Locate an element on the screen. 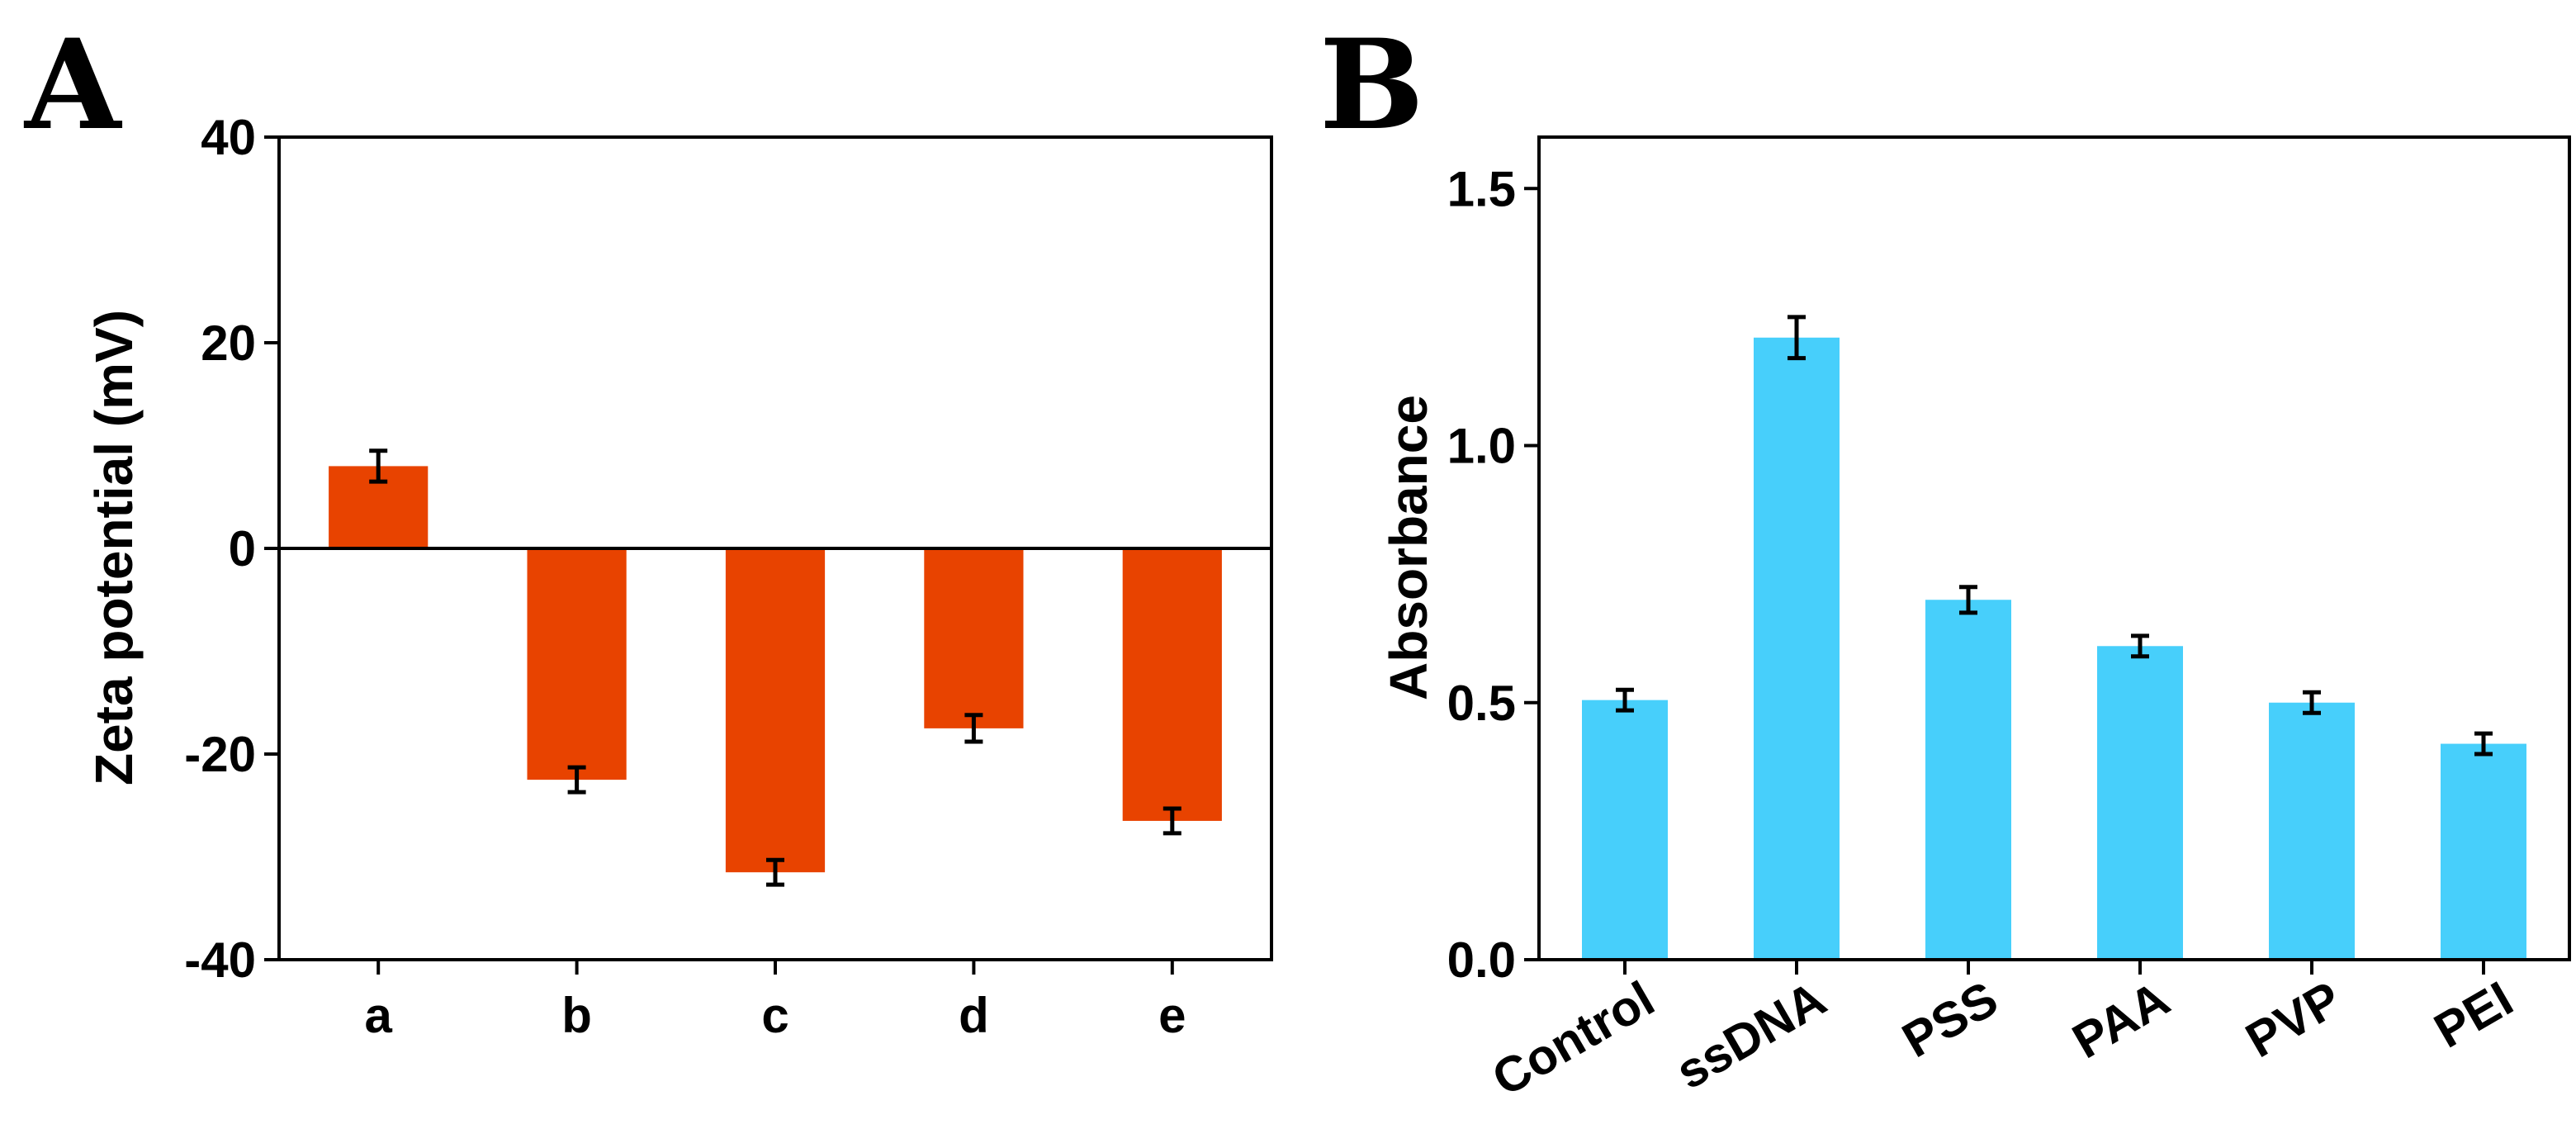 Image resolution: width=2576 pixels, height=1148 pixels. bar-PEI is located at coordinates (2483, 851).